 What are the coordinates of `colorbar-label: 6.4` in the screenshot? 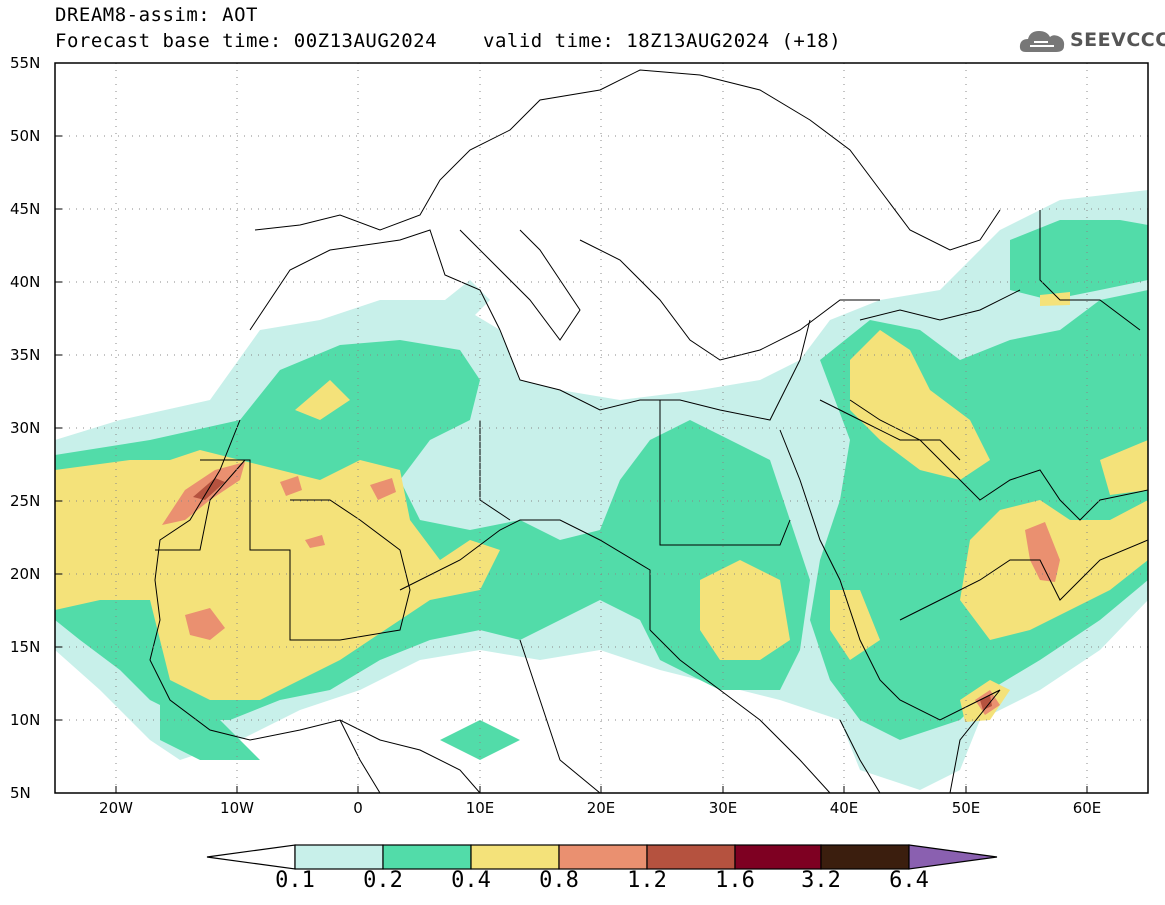 It's located at (909, 880).